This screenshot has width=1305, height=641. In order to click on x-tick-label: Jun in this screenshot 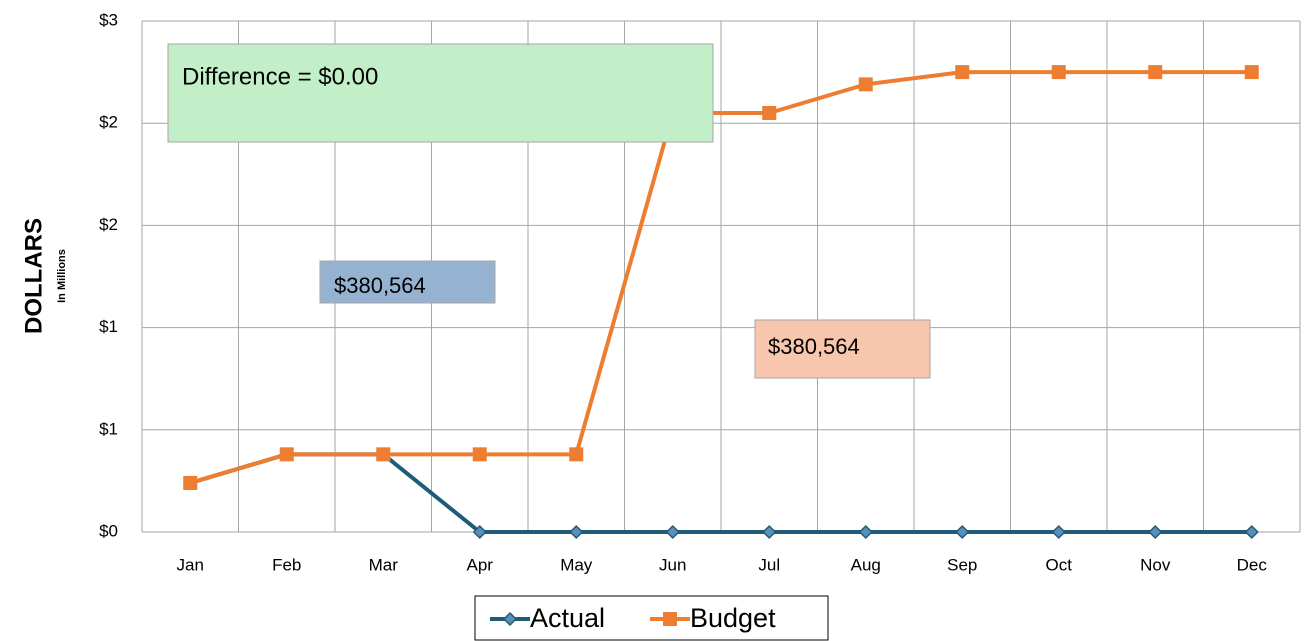, I will do `click(672, 564)`.